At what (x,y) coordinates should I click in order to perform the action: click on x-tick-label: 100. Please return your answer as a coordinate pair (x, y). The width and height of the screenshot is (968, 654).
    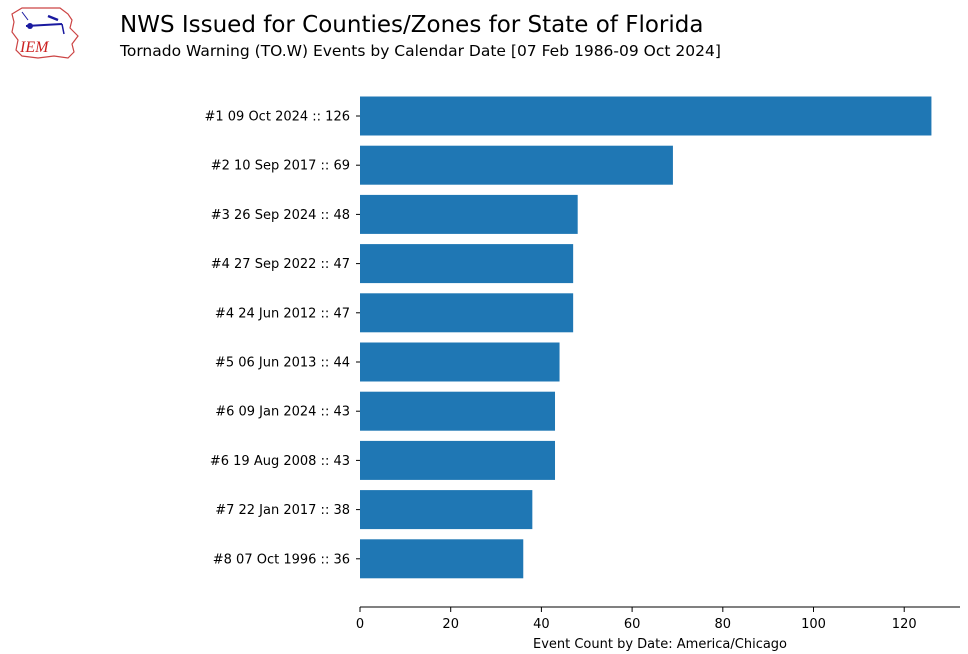
    Looking at the image, I should click on (813, 624).